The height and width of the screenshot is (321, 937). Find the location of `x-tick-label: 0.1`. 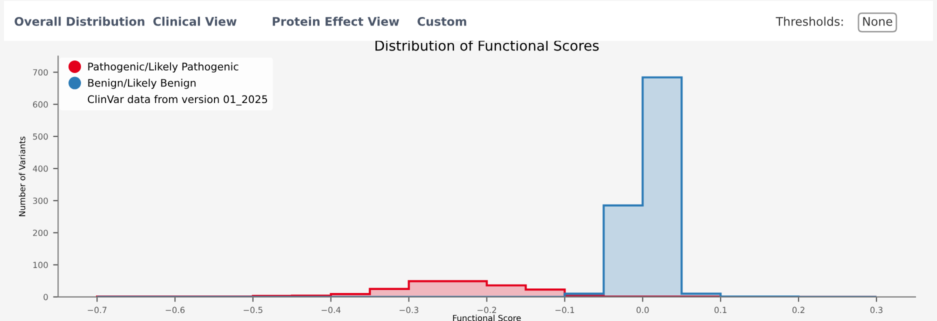

x-tick-label: 0.1 is located at coordinates (720, 310).